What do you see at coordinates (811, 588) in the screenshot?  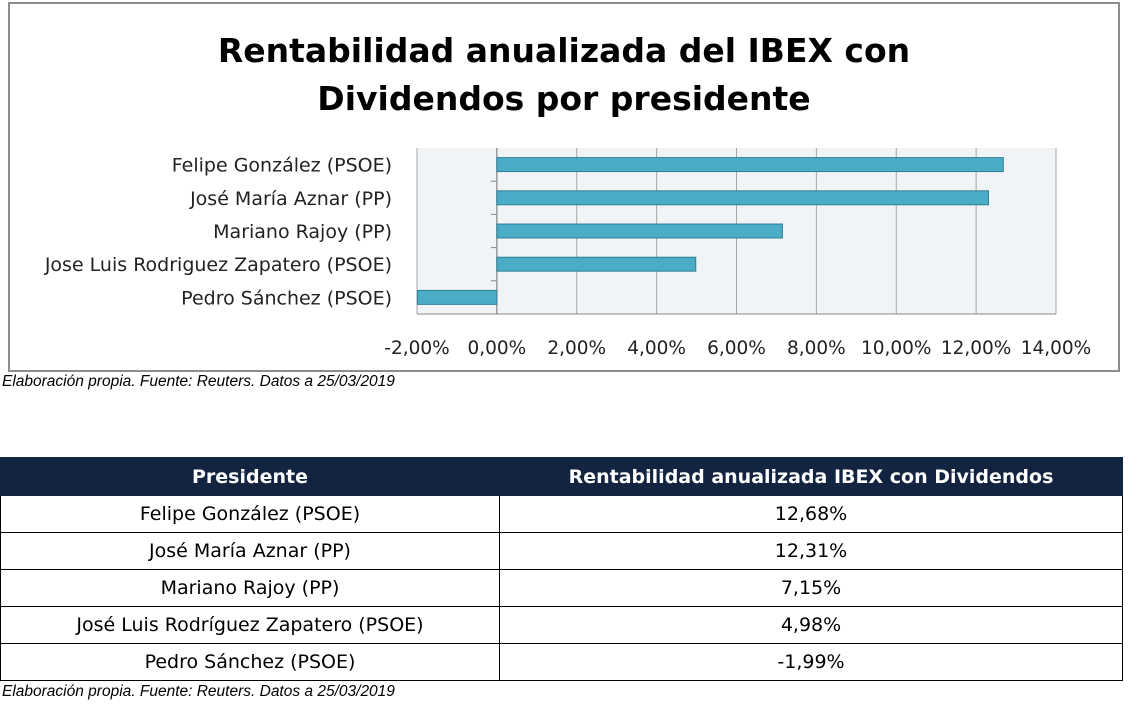 I see `cell-return: 7,15%` at bounding box center [811, 588].